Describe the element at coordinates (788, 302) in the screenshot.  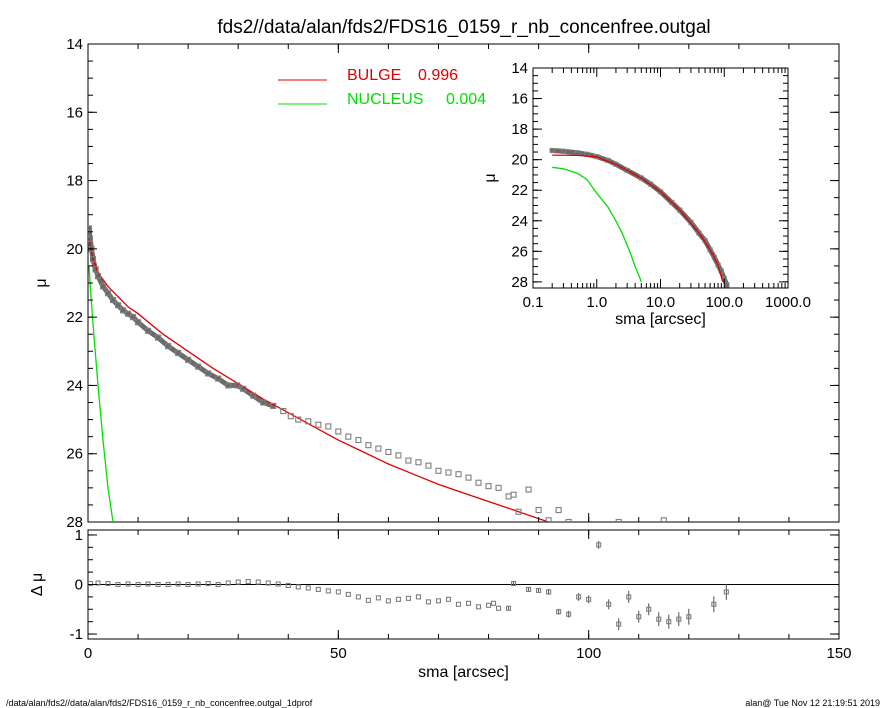
I see `x-tick-label: 1000.0` at that location.